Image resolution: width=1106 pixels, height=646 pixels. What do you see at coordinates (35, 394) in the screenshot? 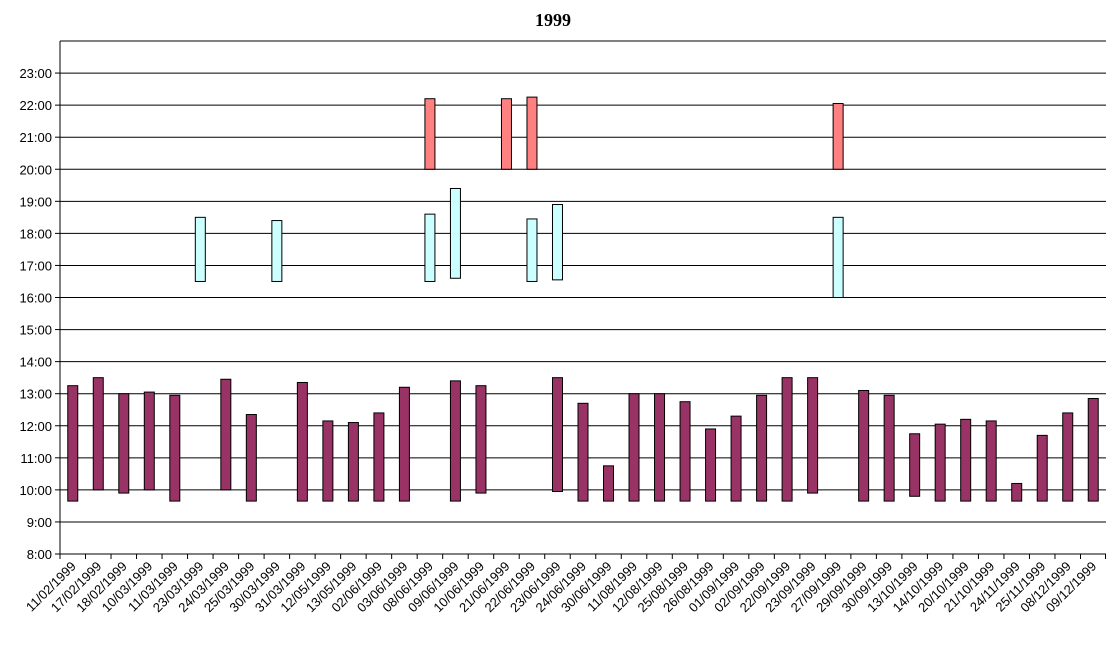
I see `y-tick-label: 13:00` at bounding box center [35, 394].